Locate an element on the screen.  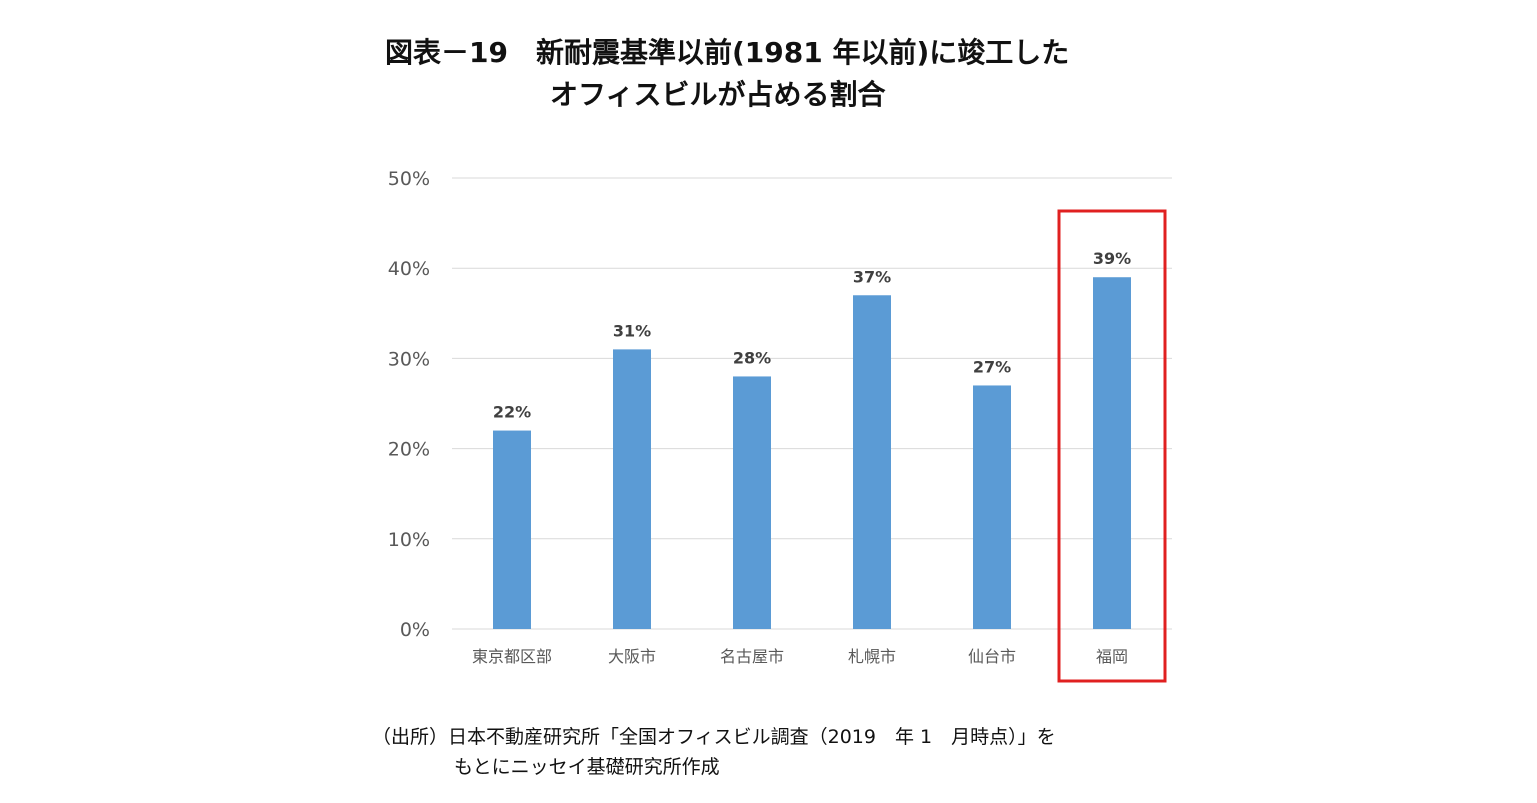
y-tick-label: 30% is located at coordinates (409, 359).